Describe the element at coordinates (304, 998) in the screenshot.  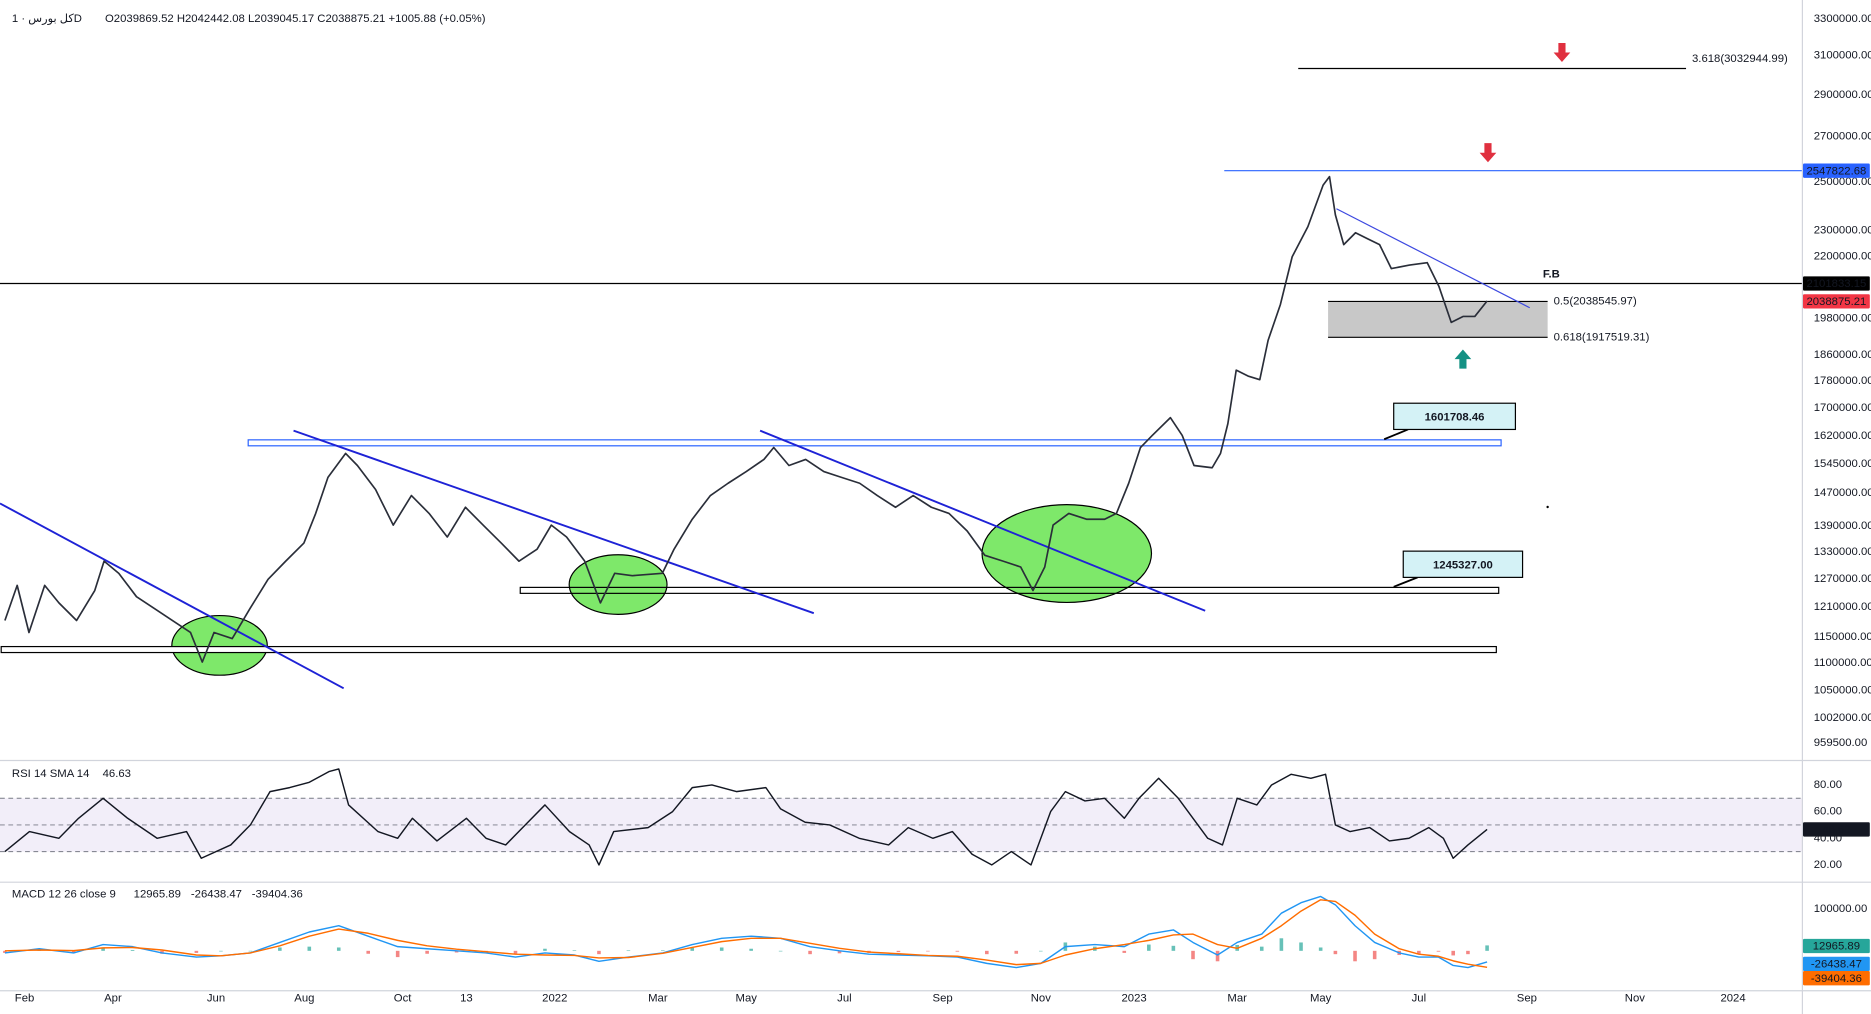
I see `x-tick-label: Aug` at that location.